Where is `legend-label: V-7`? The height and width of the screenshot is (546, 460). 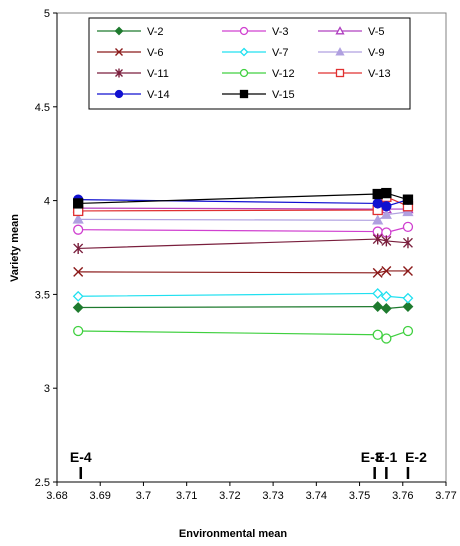 legend-label: V-7 is located at coordinates (280, 53).